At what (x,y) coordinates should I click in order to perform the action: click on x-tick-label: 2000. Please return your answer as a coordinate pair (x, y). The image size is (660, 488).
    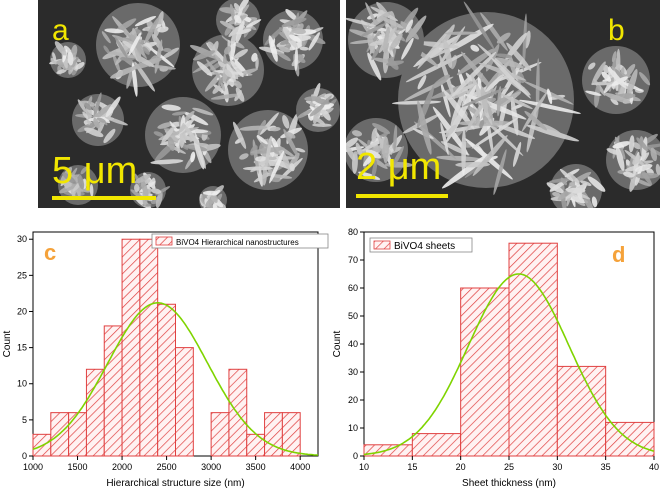
    Looking at the image, I should click on (122, 467).